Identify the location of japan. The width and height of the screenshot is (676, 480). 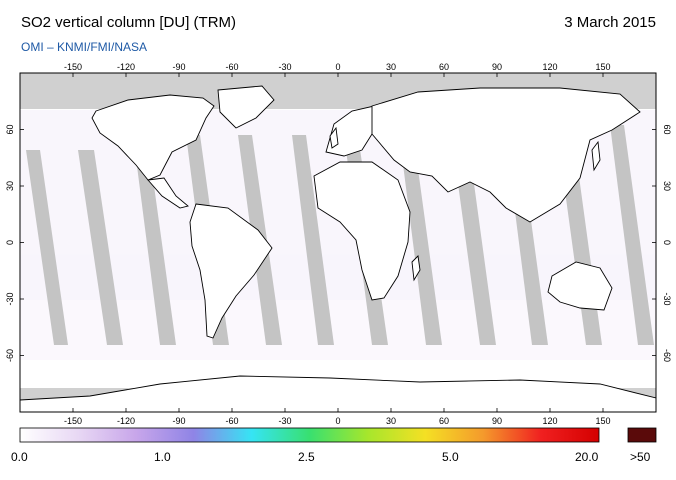
(596, 156).